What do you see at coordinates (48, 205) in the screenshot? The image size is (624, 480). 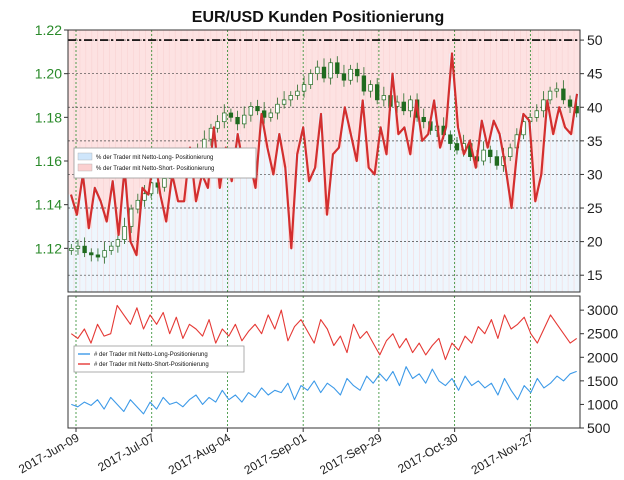 I see `left-tick-label: 1.14` at bounding box center [48, 205].